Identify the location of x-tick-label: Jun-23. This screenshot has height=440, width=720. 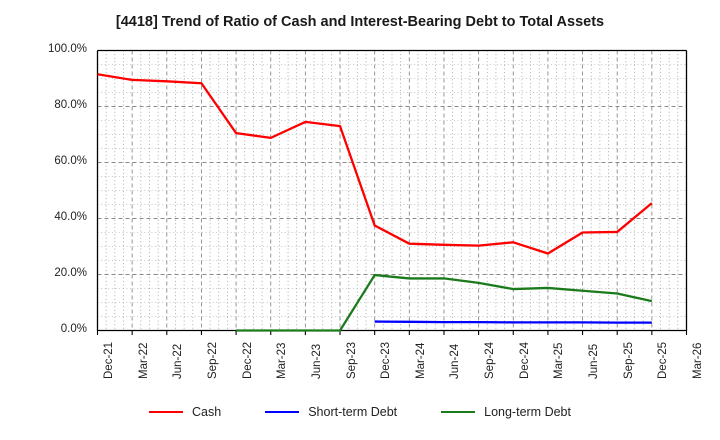
(316, 361).